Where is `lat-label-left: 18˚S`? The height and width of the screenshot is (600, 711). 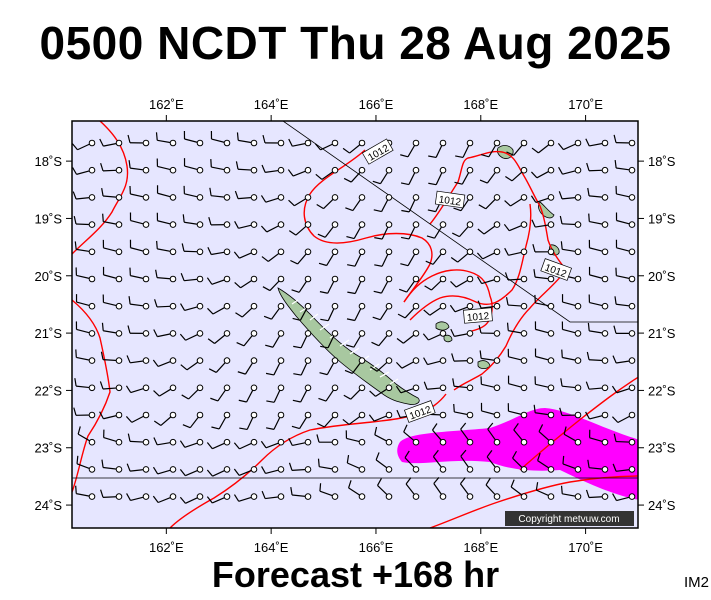
lat-label-left: 18˚S is located at coordinates (49, 161).